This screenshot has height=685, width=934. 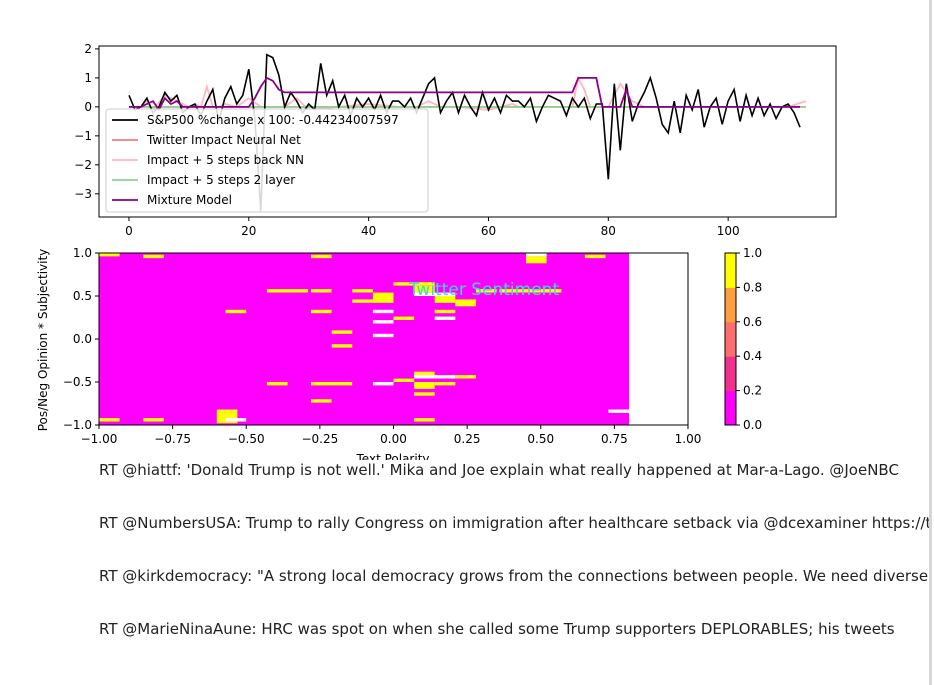 What do you see at coordinates (432, 227) in the screenshot?
I see `line-x-axis: 0 20 40 60 80 100` at bounding box center [432, 227].